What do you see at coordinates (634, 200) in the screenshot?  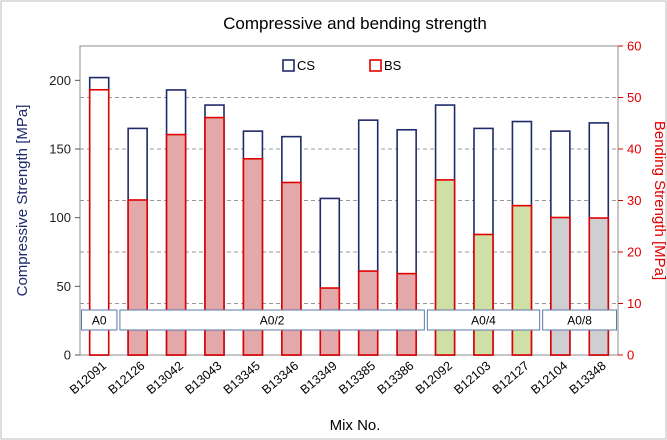 I see `y-right-tick-label: 30` at bounding box center [634, 200].